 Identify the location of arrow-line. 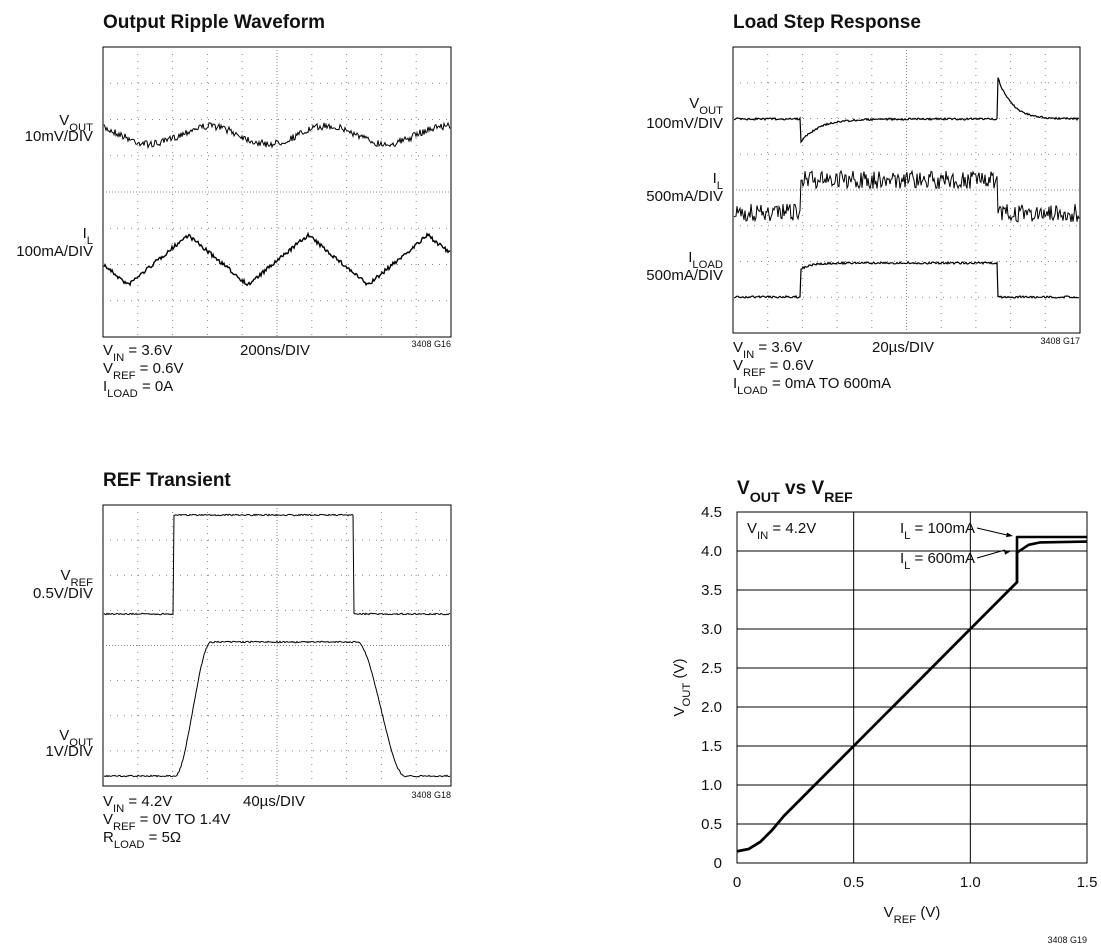
(991, 554).